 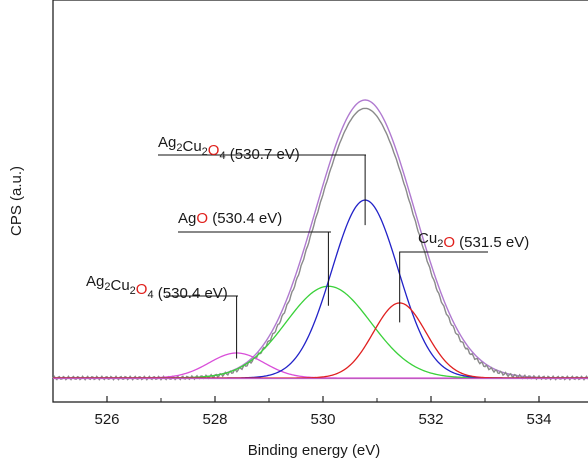 What do you see at coordinates (214, 419) in the screenshot?
I see `x-tick-label: 528` at bounding box center [214, 419].